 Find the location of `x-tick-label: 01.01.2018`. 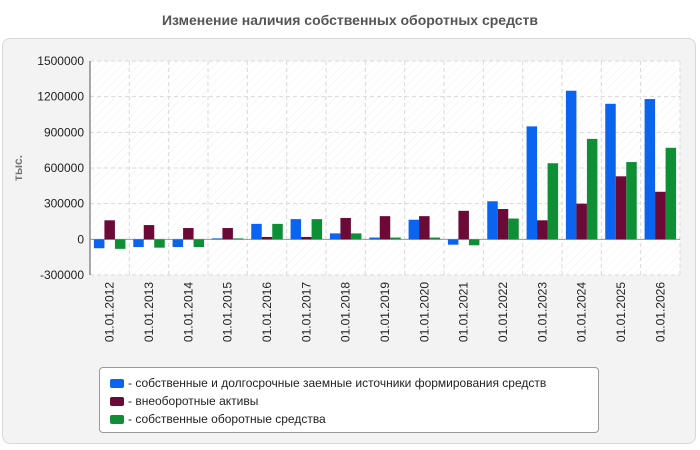

x-tick-label: 01.01.2018 is located at coordinates (346, 312).